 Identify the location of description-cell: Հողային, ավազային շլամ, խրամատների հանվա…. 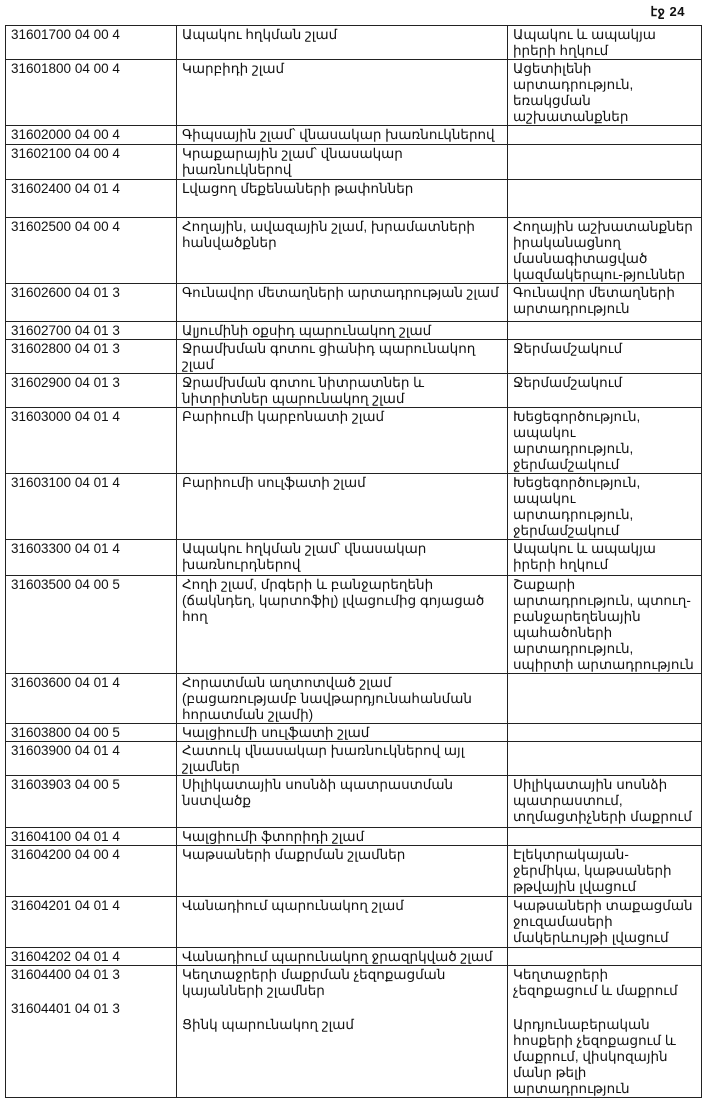
(342, 250).